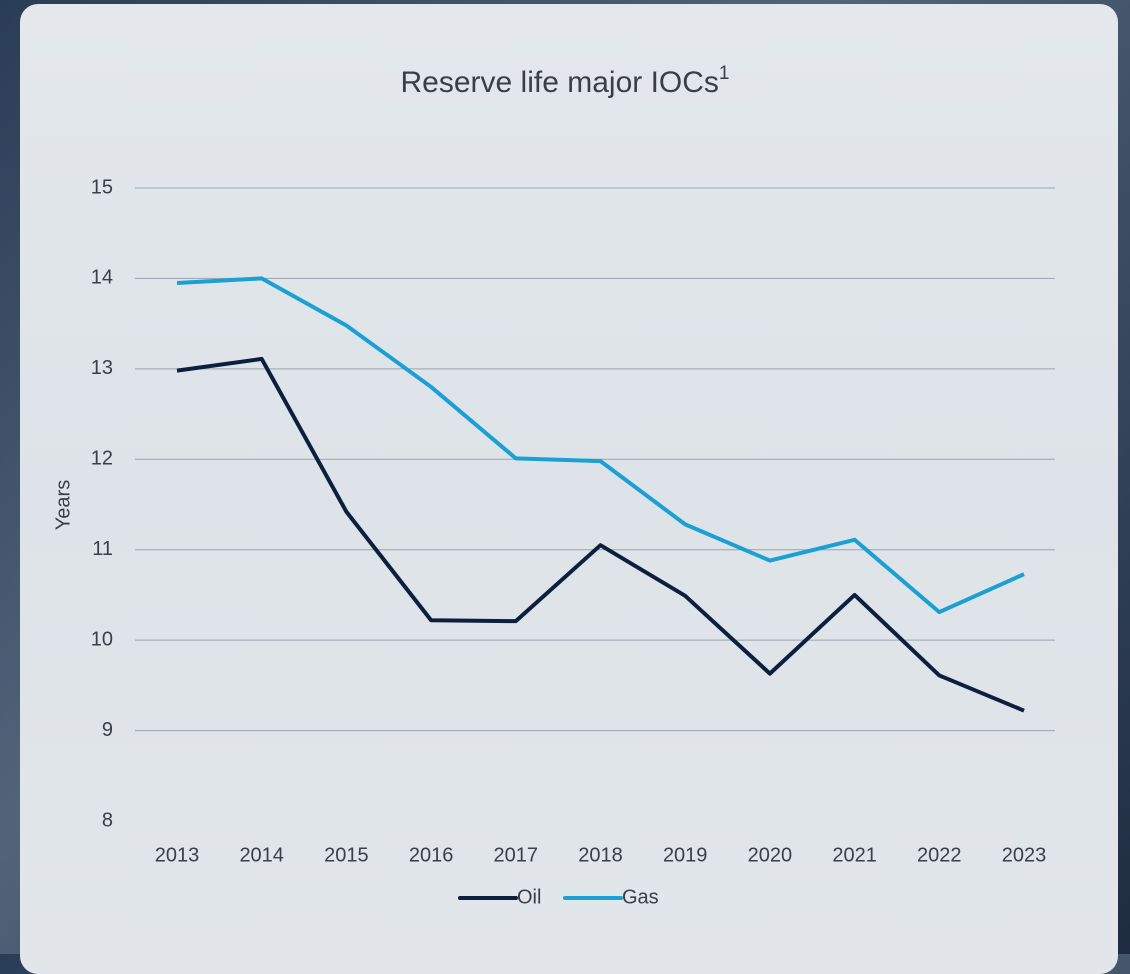 The height and width of the screenshot is (974, 1130). Describe the element at coordinates (854, 855) in the screenshot. I see `x-tick-label: 2021` at that location.